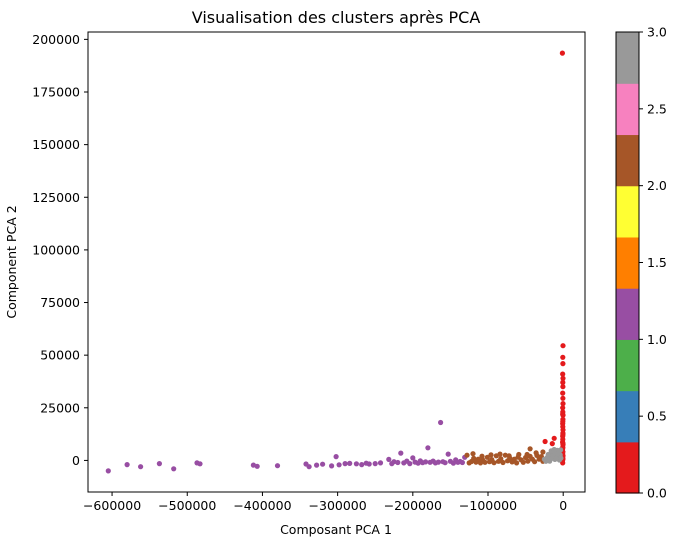  What do you see at coordinates (60, 302) in the screenshot?
I see `y-tick-label: 75000` at bounding box center [60, 302].